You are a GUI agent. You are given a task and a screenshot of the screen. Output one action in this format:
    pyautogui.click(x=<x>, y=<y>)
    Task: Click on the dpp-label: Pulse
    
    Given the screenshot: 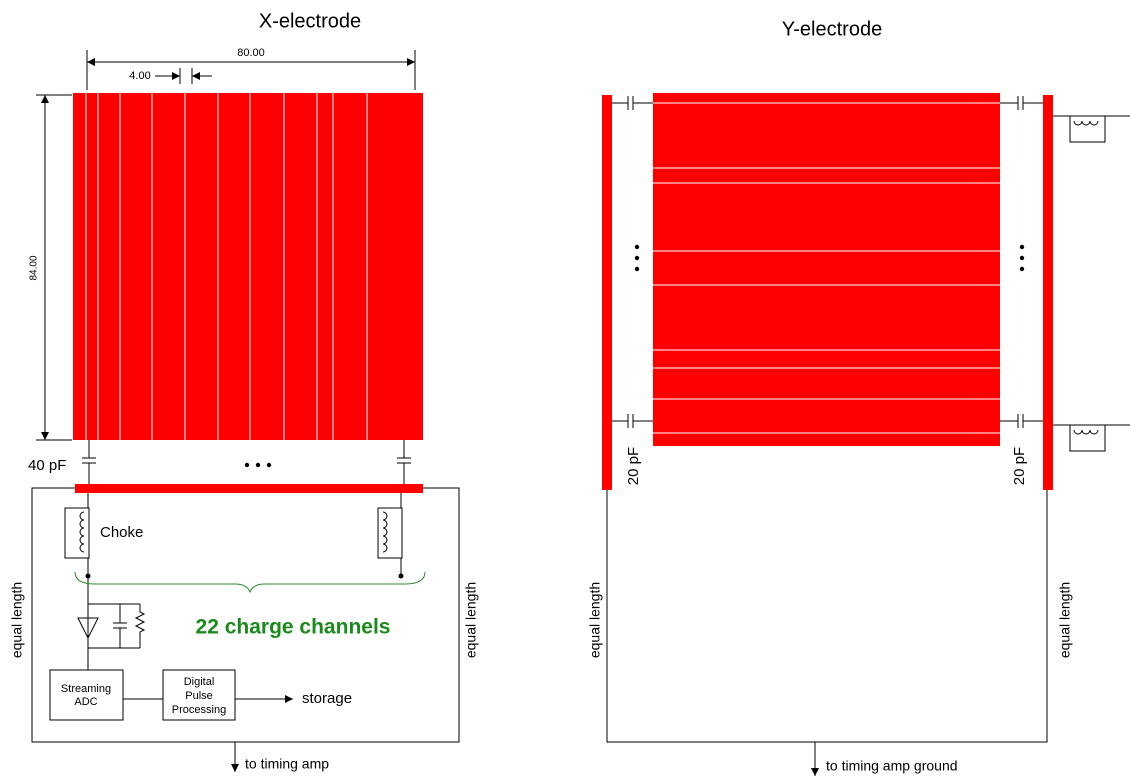 What is the action you would take?
    pyautogui.click(x=199, y=696)
    